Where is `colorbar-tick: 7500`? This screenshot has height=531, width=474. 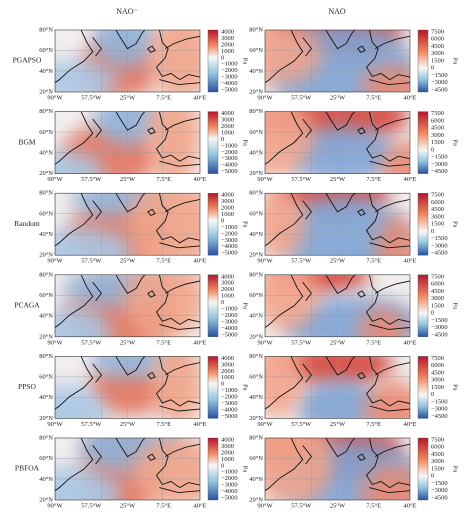
colorbar-tick: 7500 is located at coordinates (437, 195).